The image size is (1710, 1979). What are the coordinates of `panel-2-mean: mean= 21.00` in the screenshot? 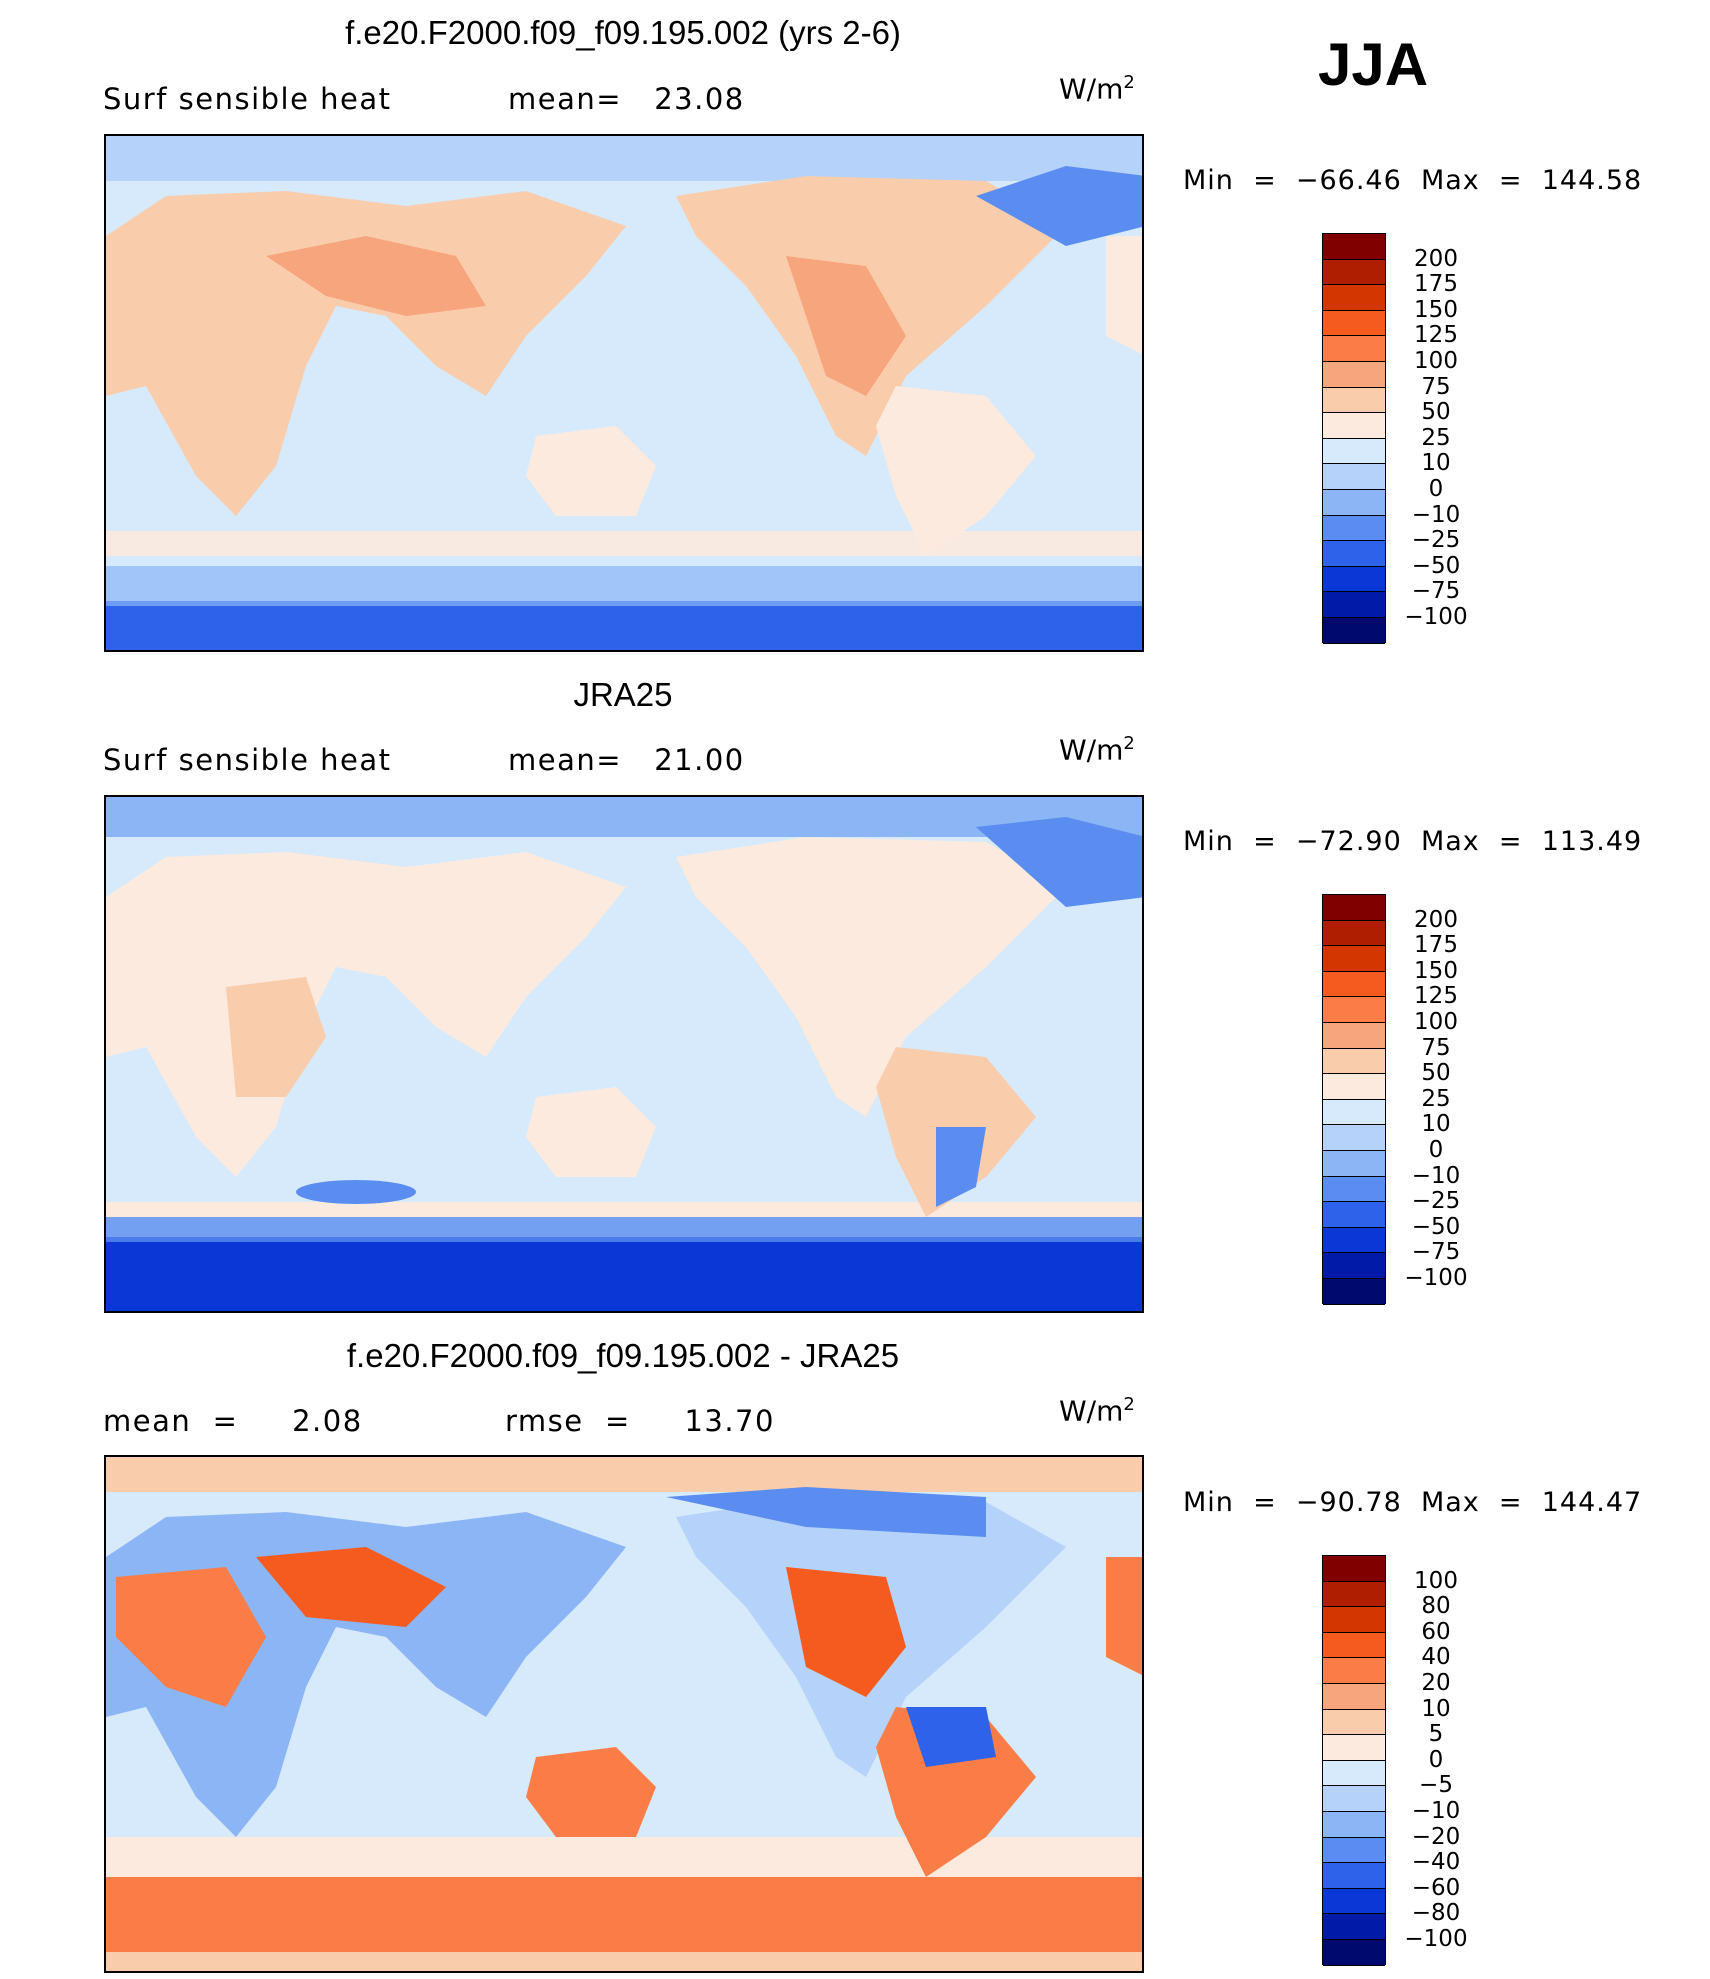 It's located at (626, 760).